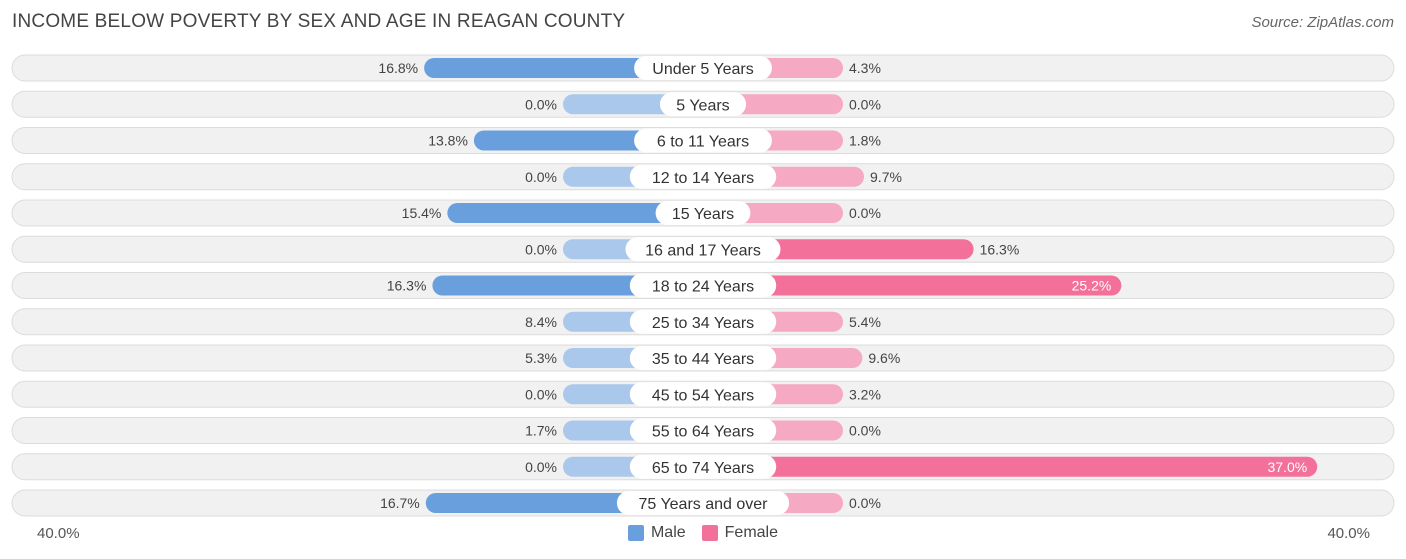 The width and height of the screenshot is (1406, 559). I want to click on category-label: 15 Years, so click(703, 214).